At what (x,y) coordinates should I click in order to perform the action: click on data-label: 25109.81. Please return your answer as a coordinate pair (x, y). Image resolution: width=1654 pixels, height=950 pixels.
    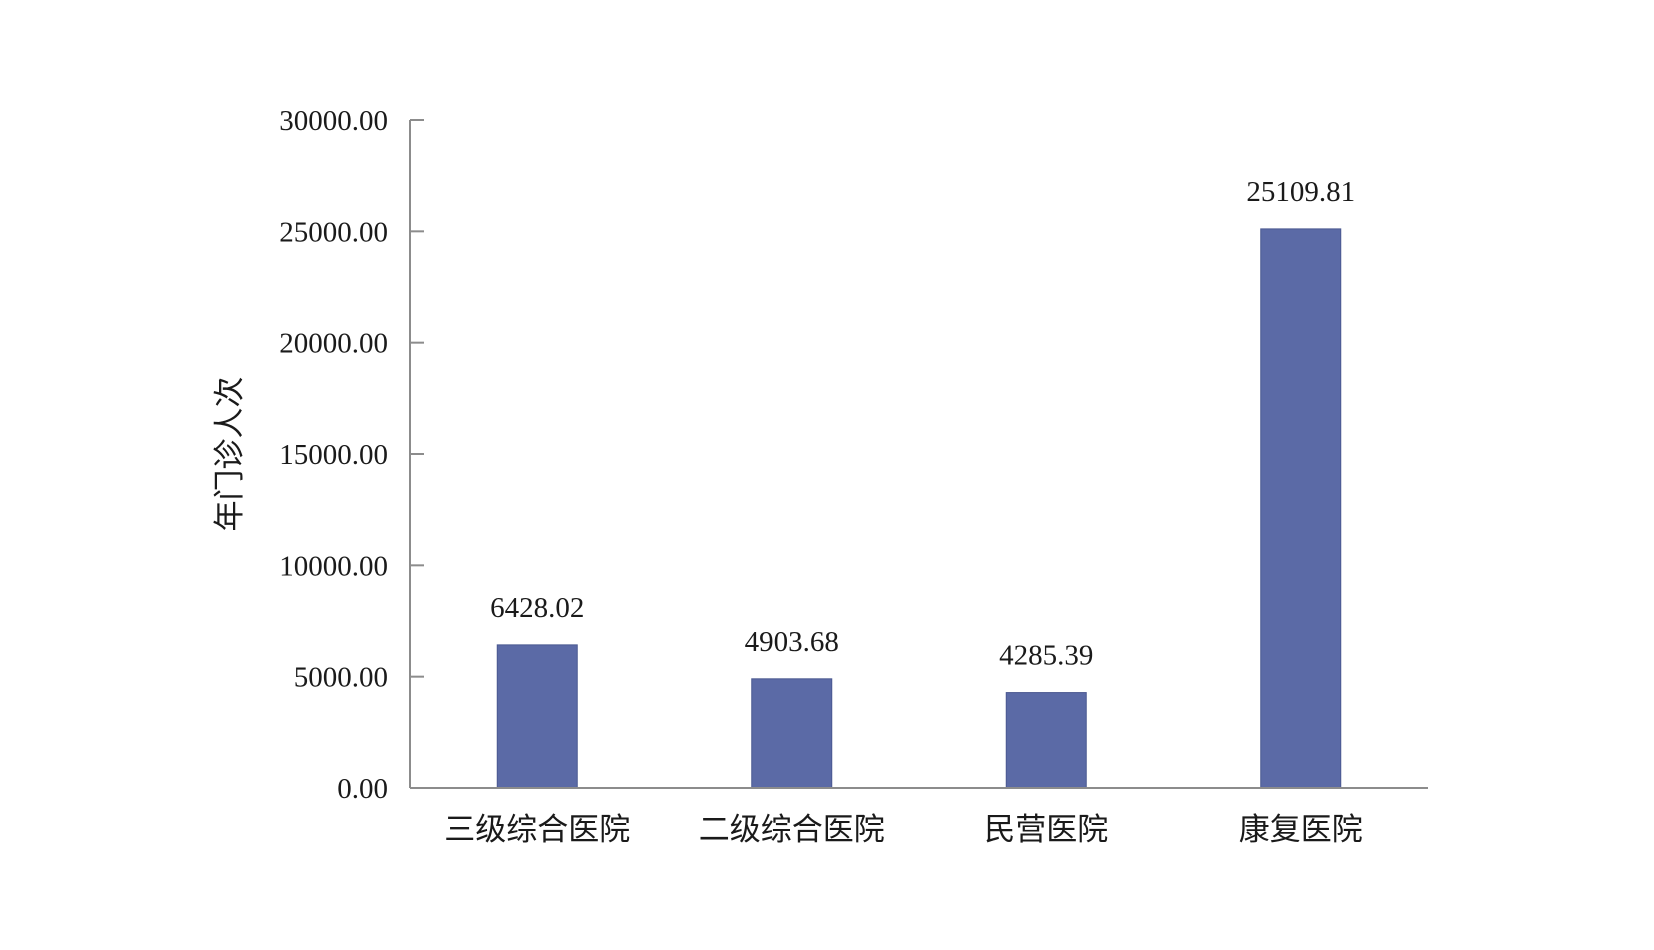
    Looking at the image, I should click on (1300, 192).